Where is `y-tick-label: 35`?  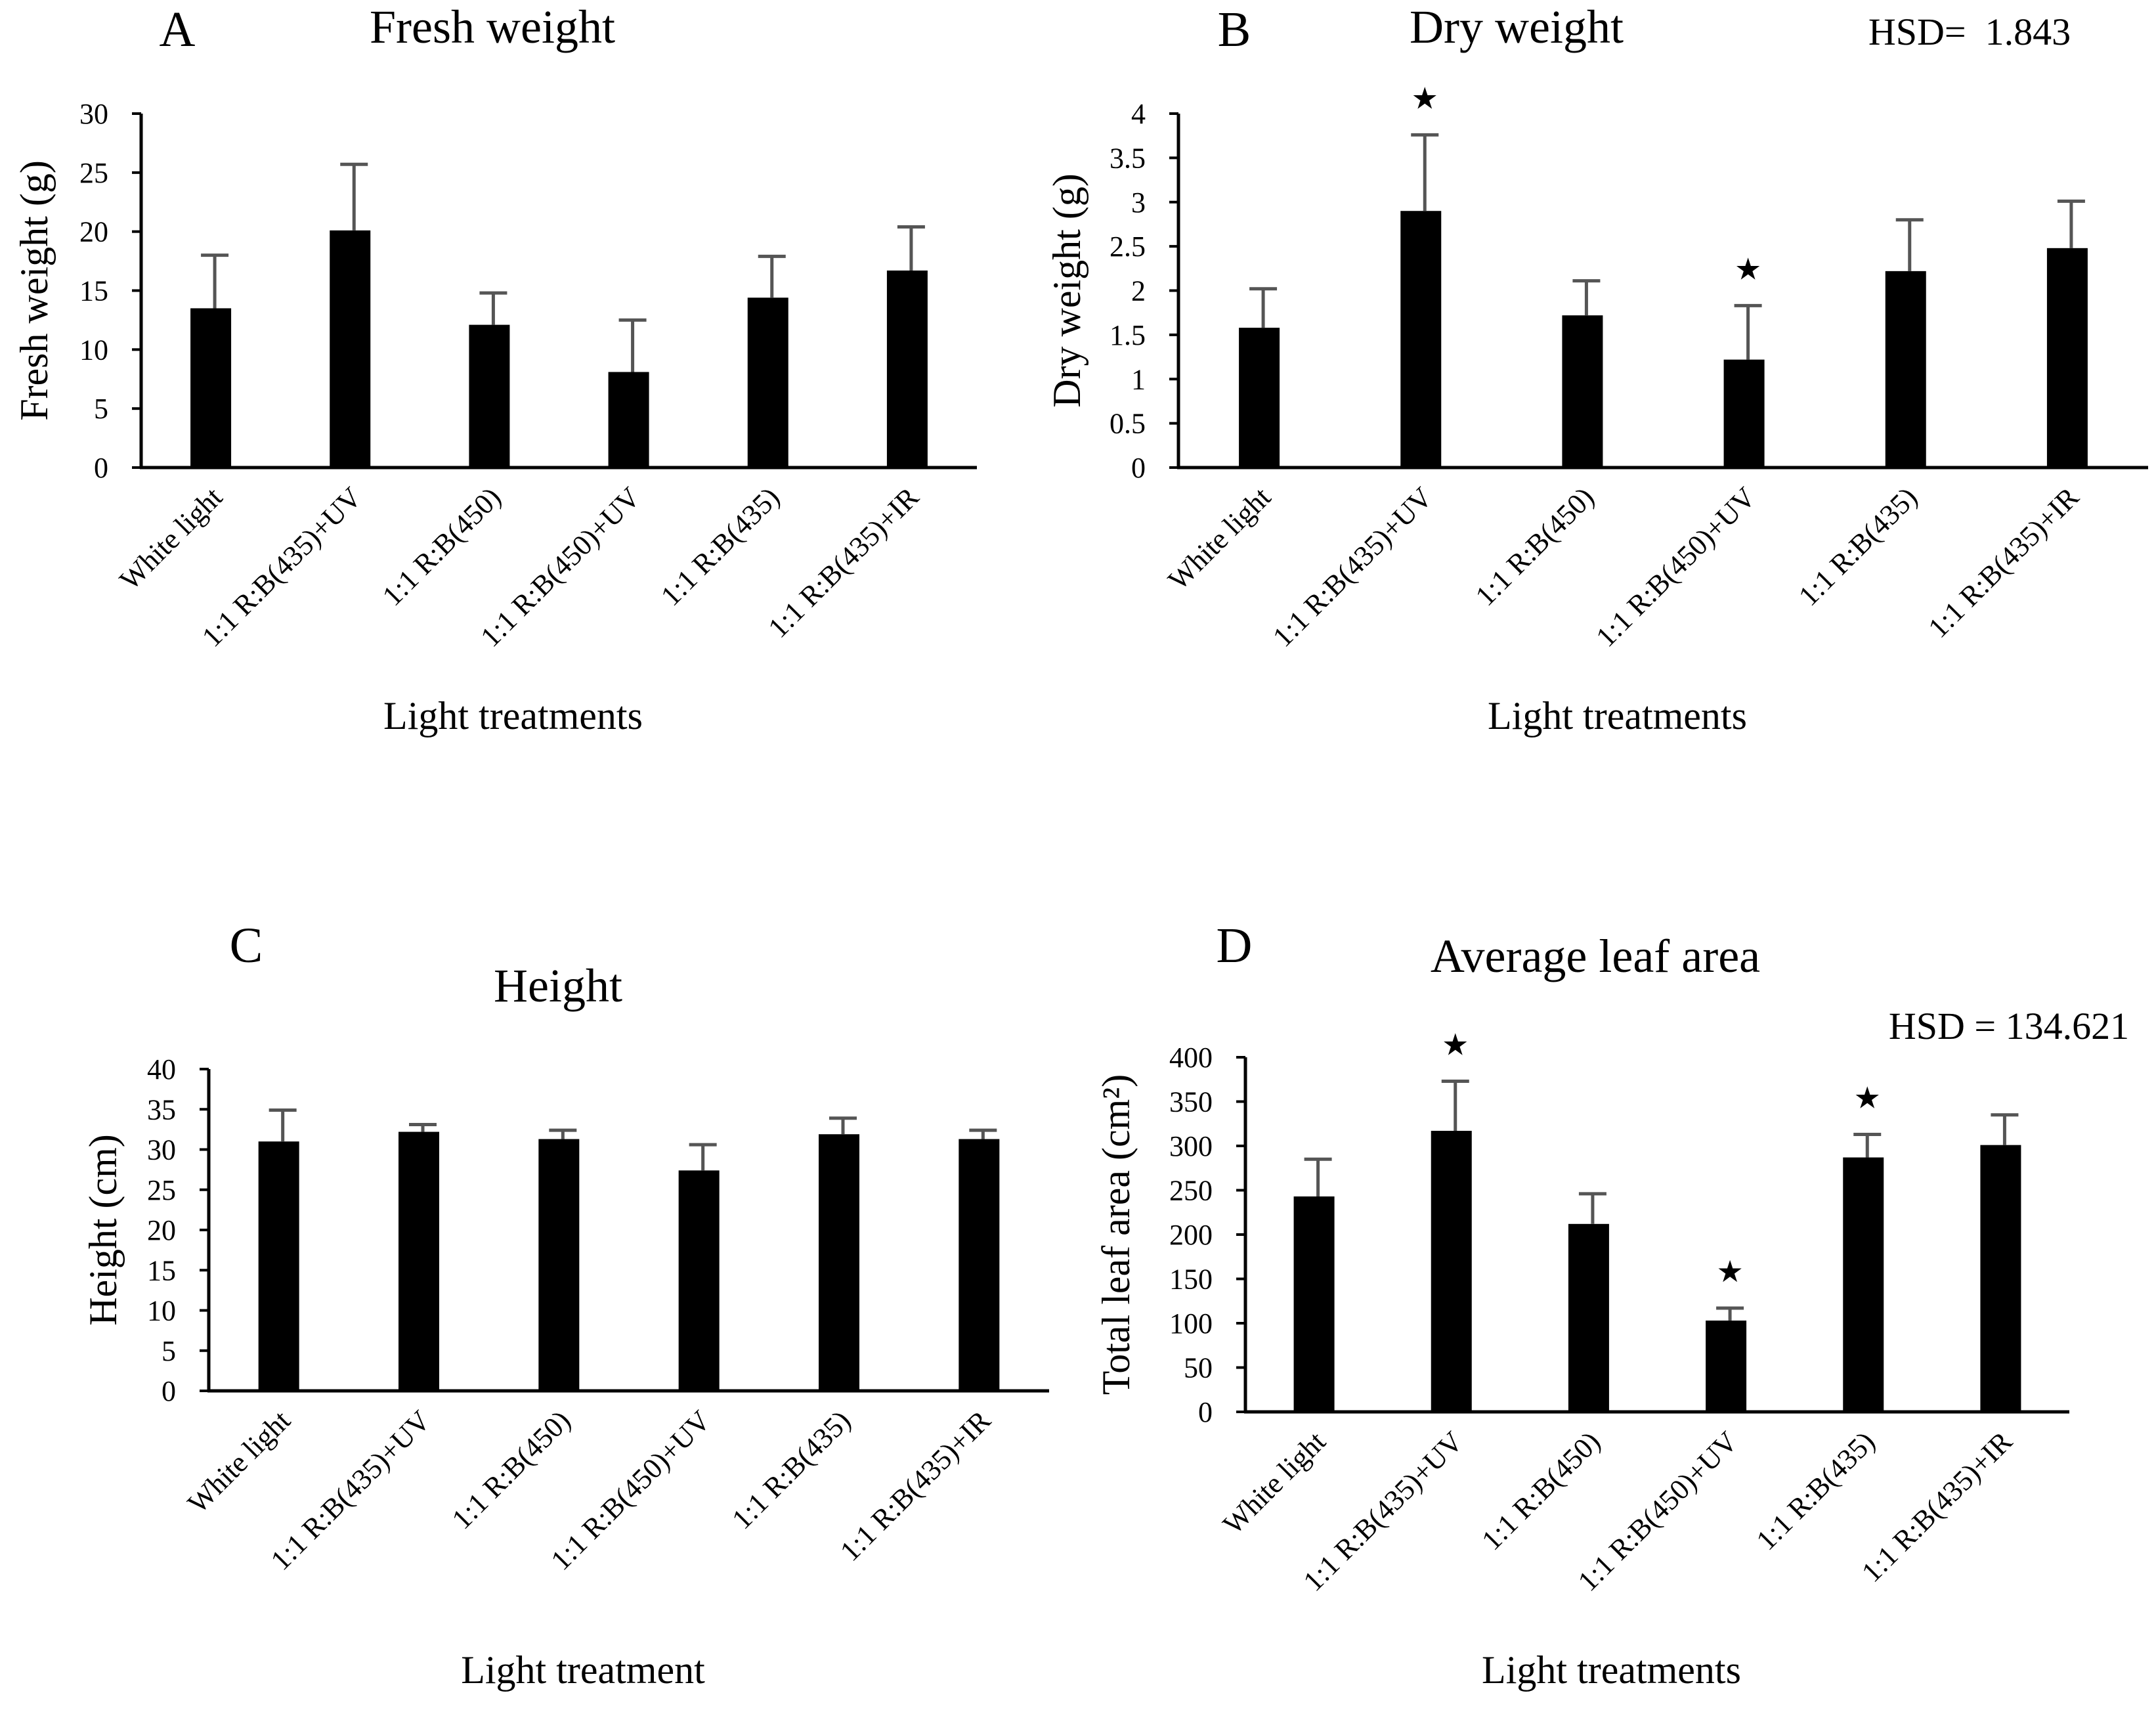 y-tick-label: 35 is located at coordinates (161, 1109).